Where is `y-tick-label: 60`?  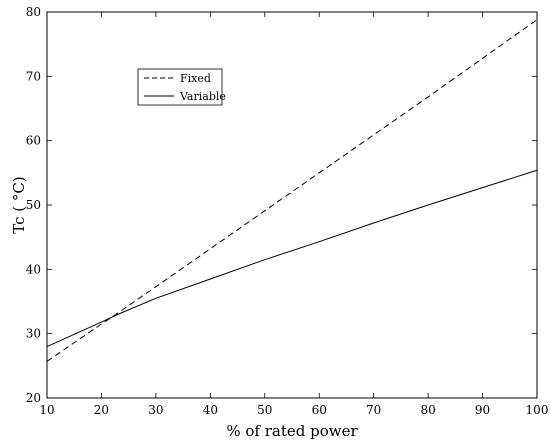 y-tick-label: 60 is located at coordinates (33, 141).